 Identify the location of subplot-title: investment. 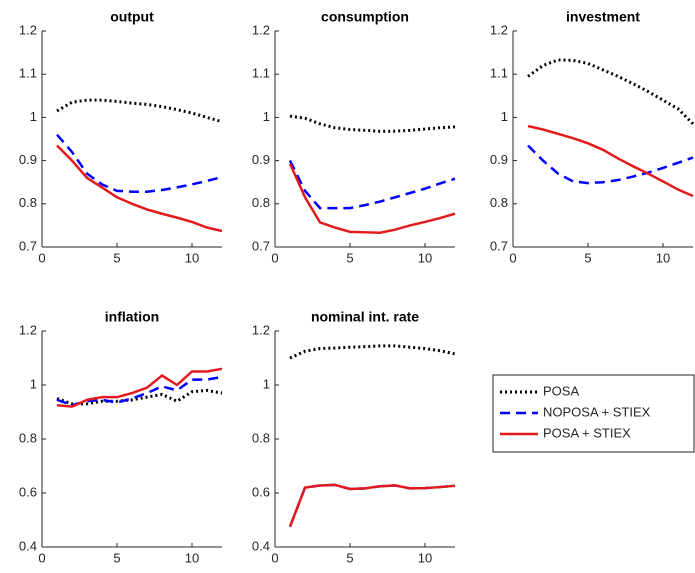
(603, 17).